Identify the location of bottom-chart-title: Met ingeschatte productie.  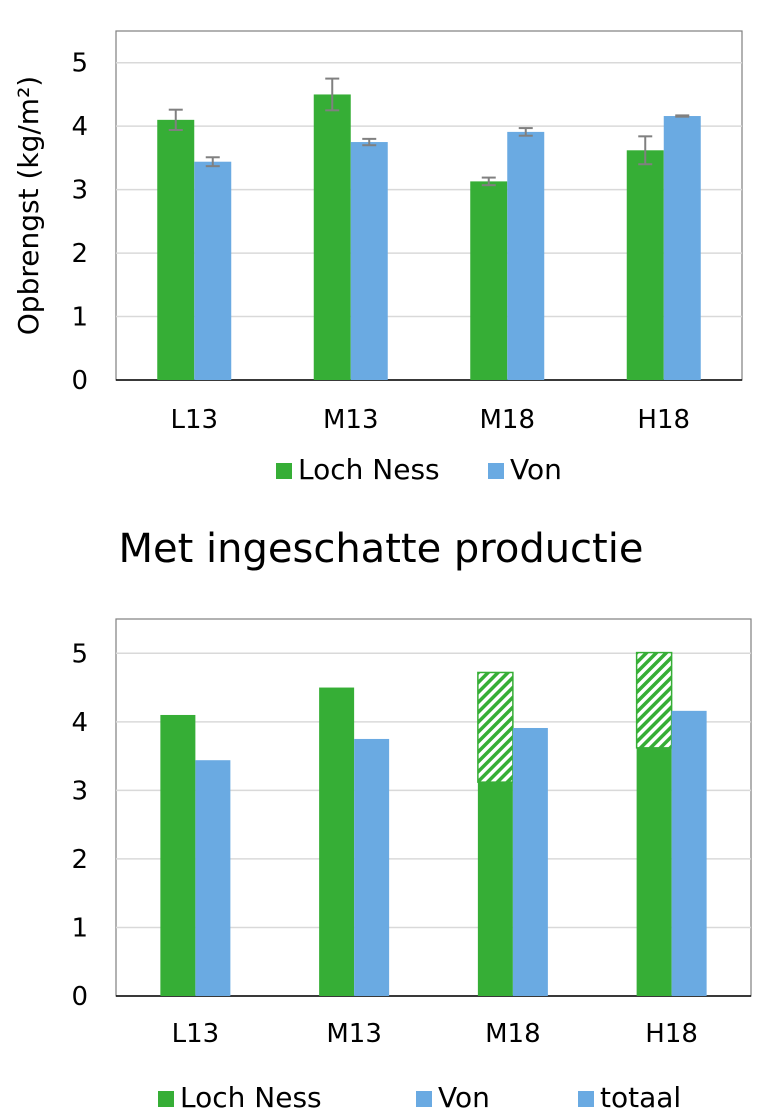
(381, 549).